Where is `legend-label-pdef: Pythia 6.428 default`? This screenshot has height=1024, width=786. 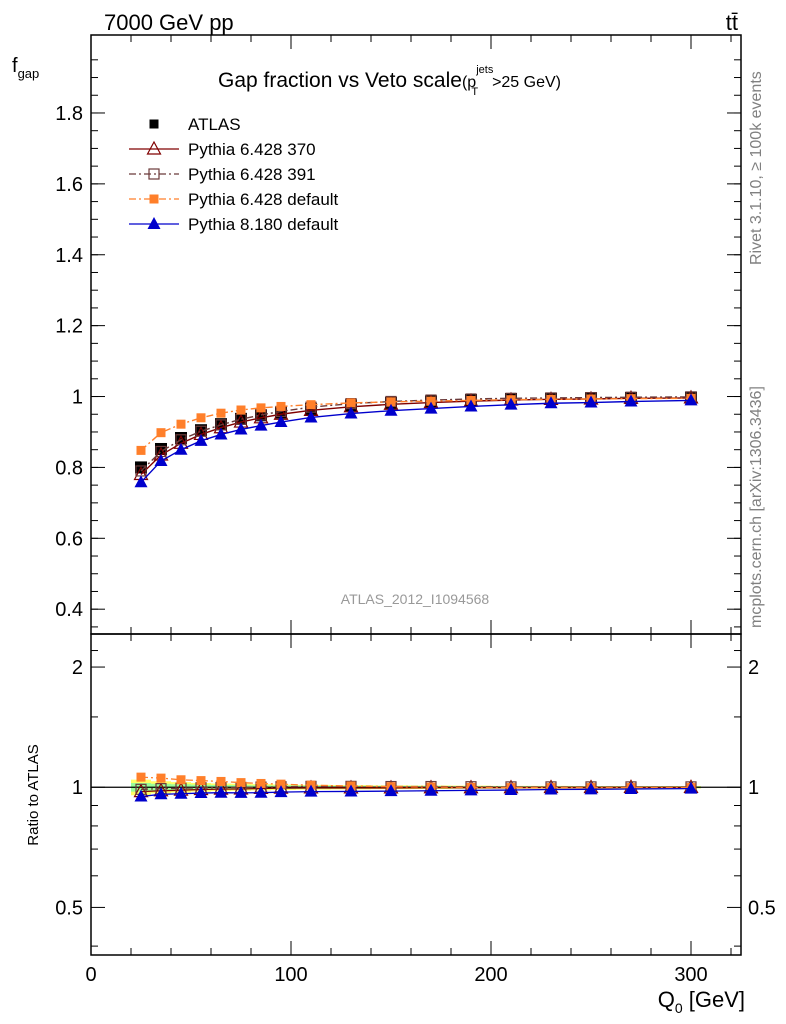 legend-label-pdef: Pythia 6.428 default is located at coordinates (263, 199).